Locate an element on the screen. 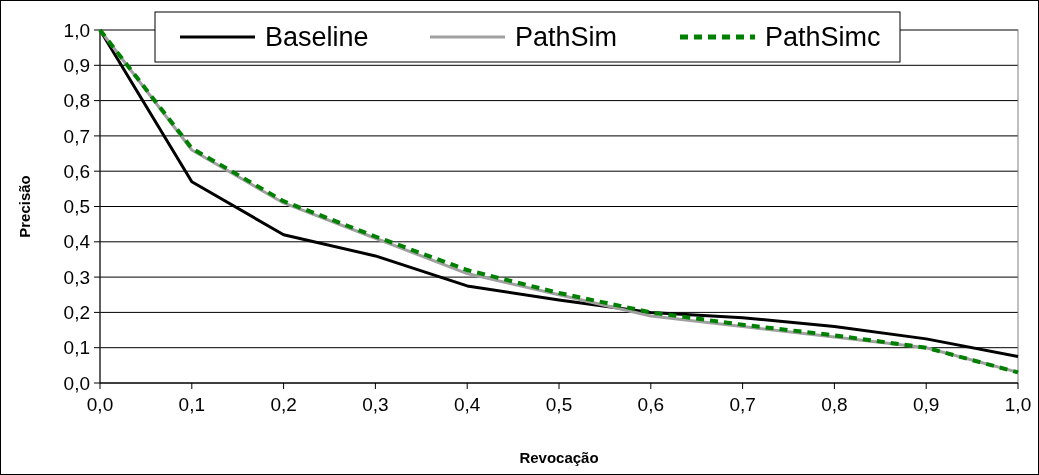 The width and height of the screenshot is (1039, 475). x-tick-label: 0,7 is located at coordinates (742, 404).